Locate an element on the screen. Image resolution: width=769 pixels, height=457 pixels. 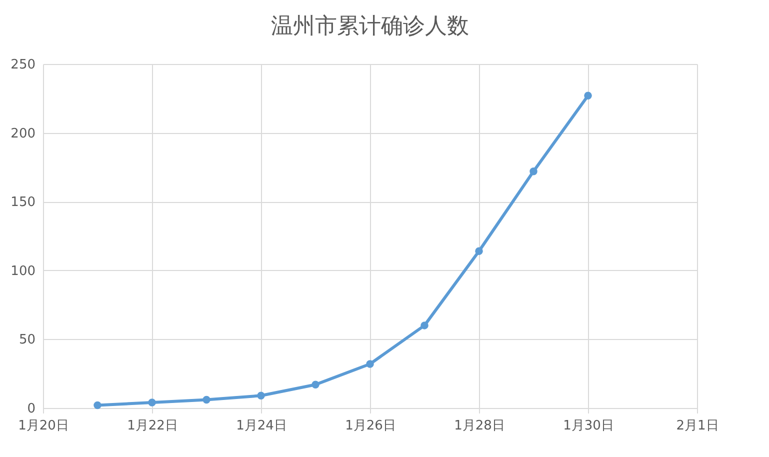
chart-title: 温州市累计确诊人数 is located at coordinates (370, 26).